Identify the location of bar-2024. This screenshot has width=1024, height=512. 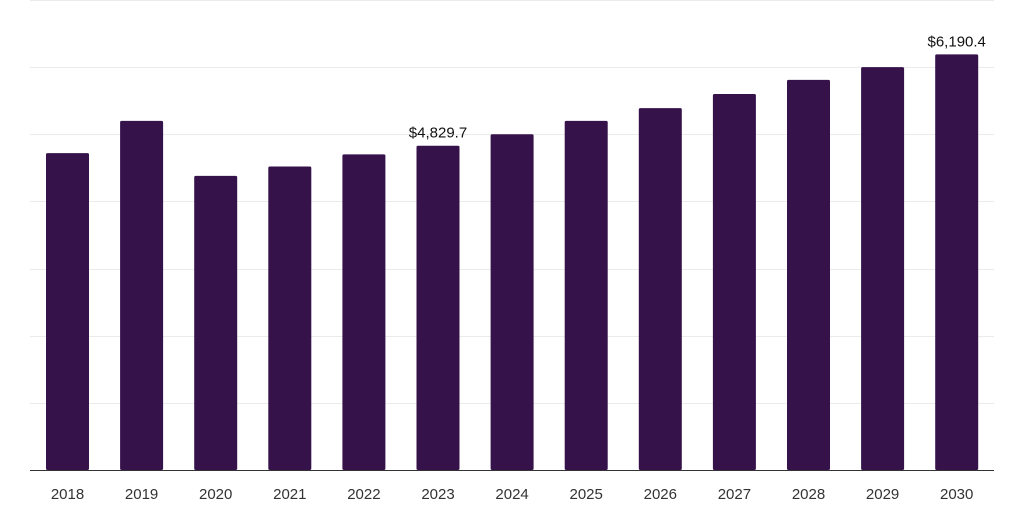
(512, 302).